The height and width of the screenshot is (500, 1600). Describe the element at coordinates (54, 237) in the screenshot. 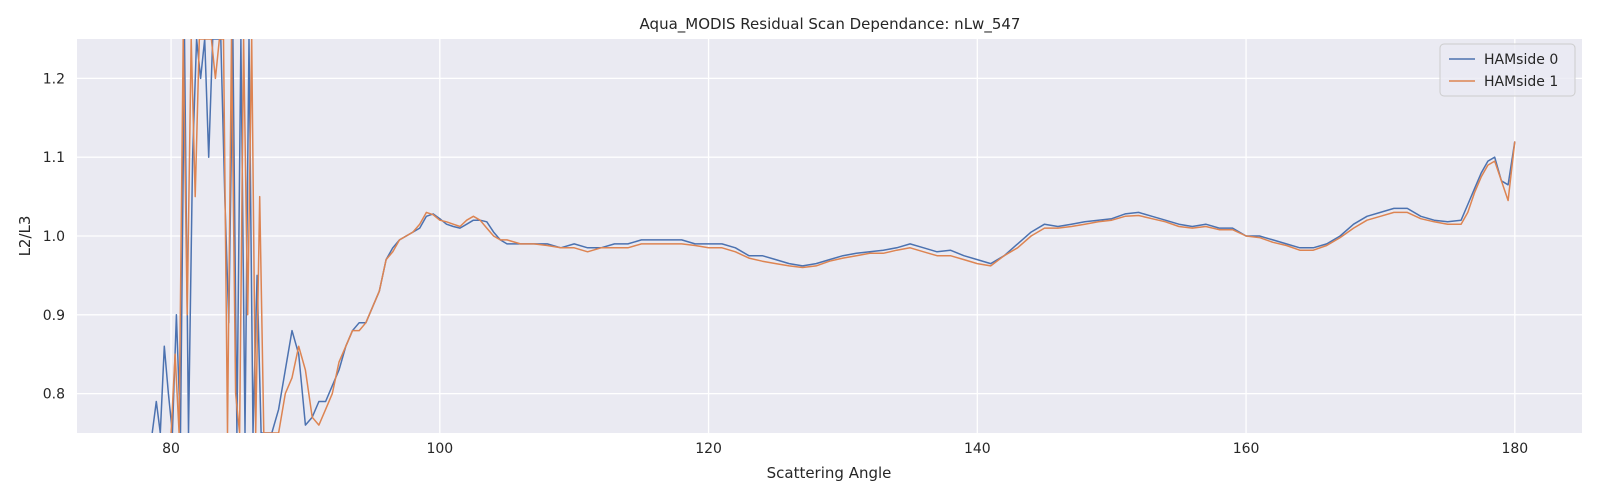

I see `y-tick-label: 1.0` at that location.